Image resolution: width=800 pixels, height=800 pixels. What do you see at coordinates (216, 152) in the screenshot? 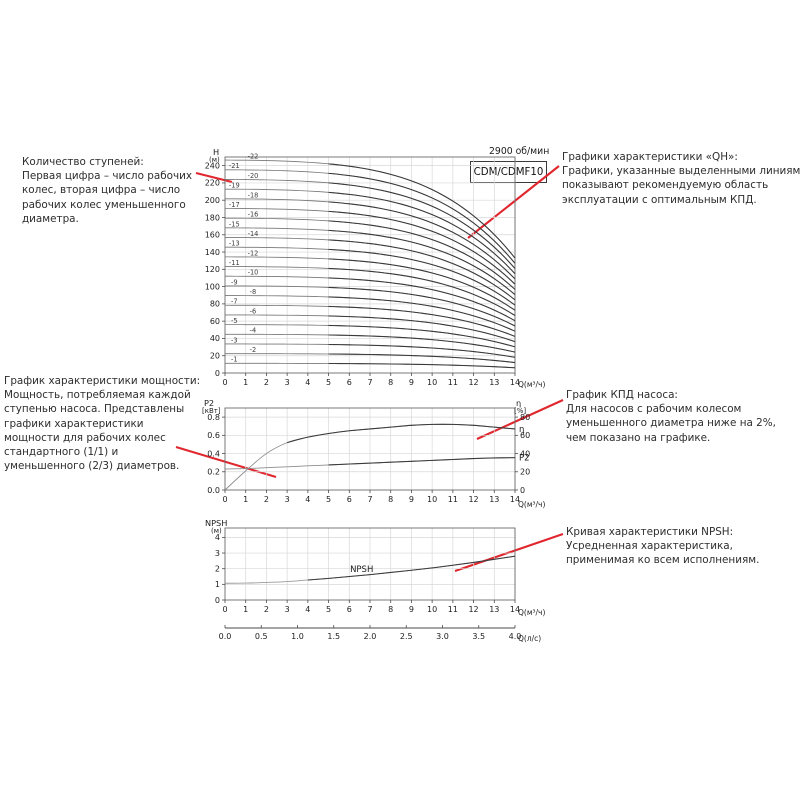
I see `qh-y-axis-label: H` at bounding box center [216, 152].